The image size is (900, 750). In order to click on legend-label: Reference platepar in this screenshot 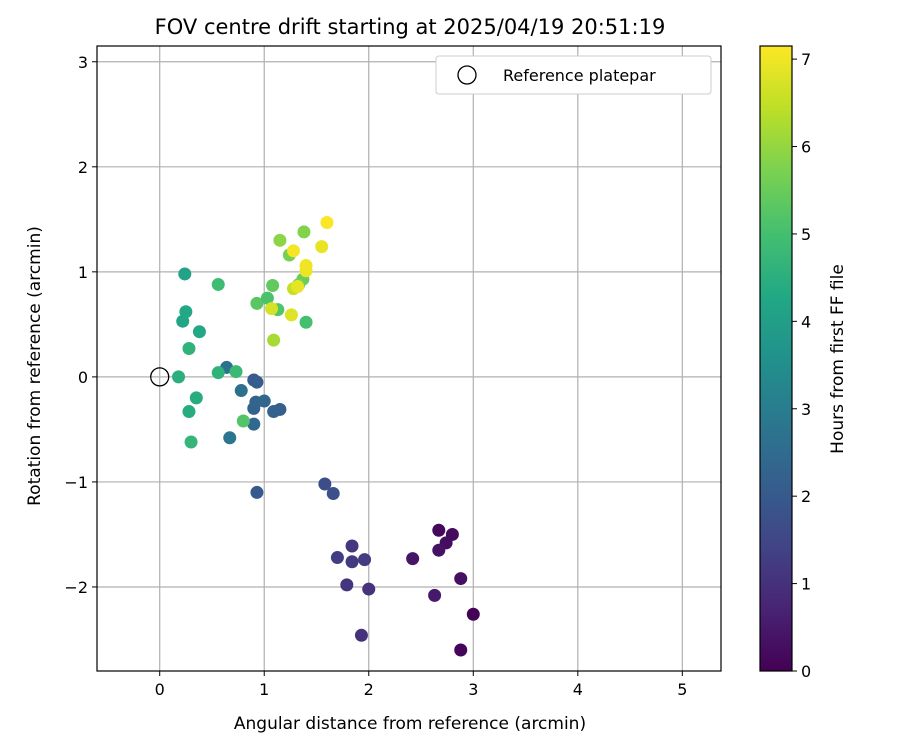, I will do `click(579, 75)`.